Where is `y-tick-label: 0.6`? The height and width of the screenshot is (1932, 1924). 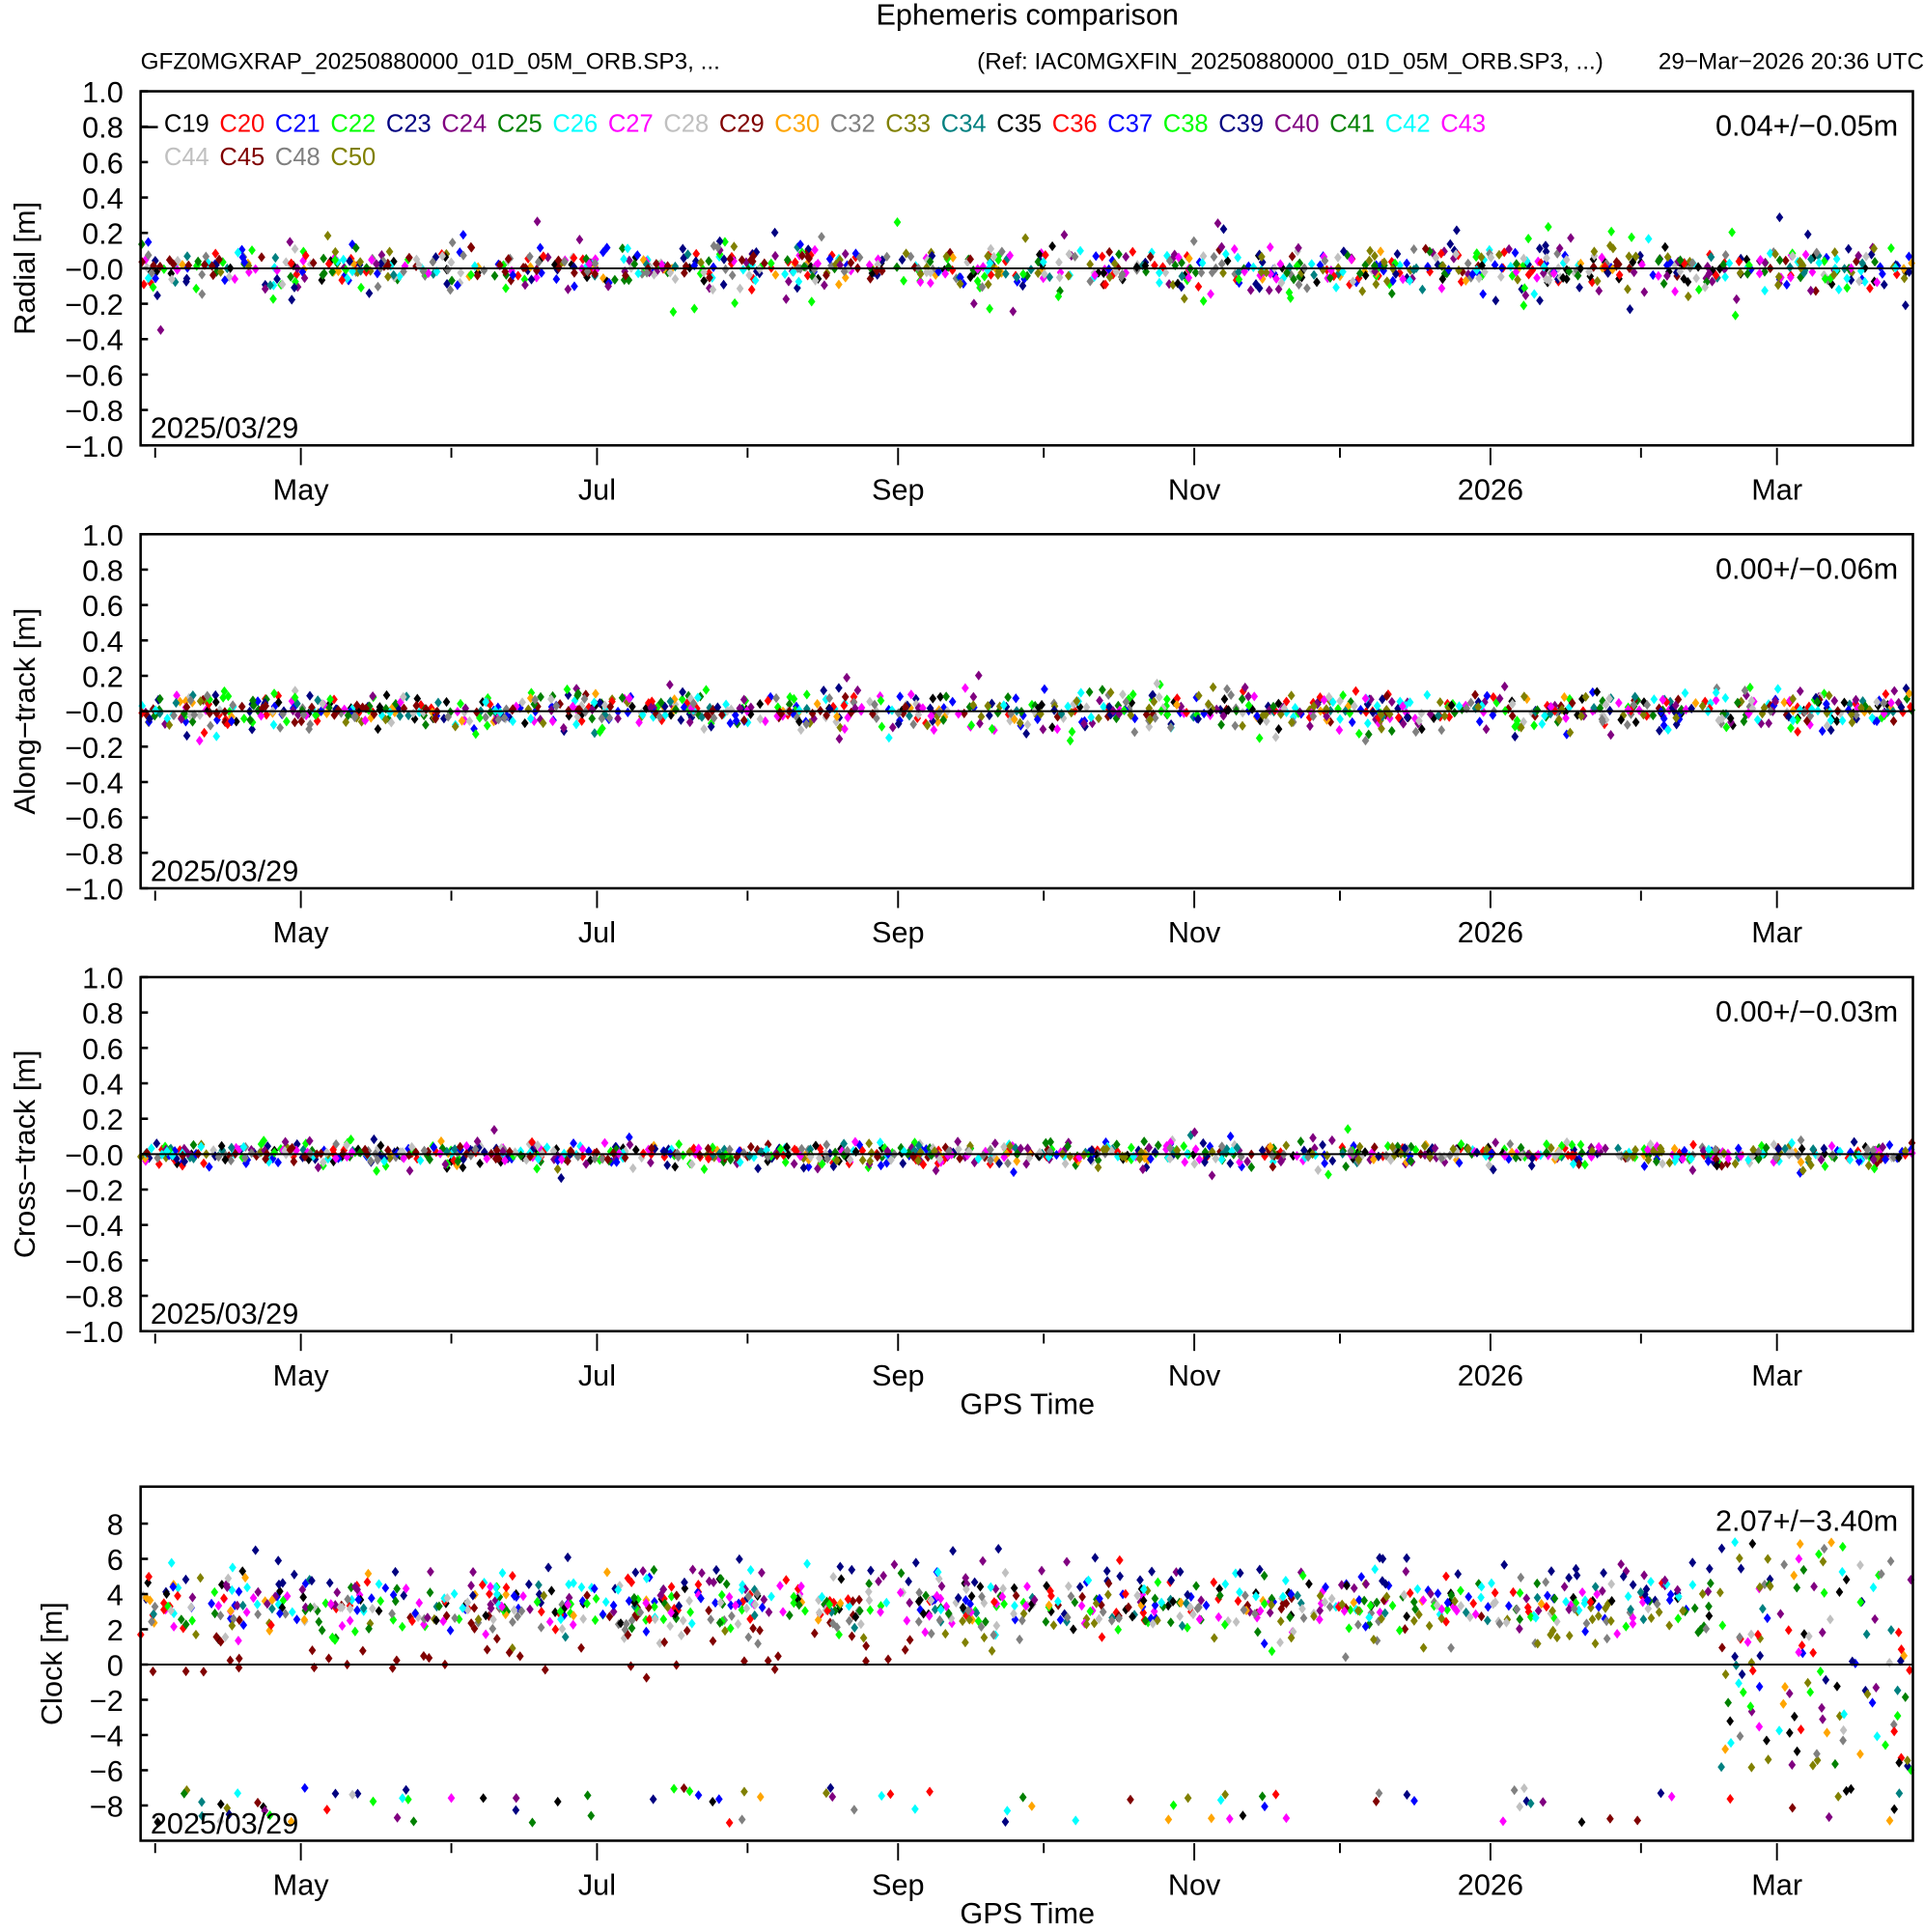
y-tick-label: 0.6 is located at coordinates (103, 607).